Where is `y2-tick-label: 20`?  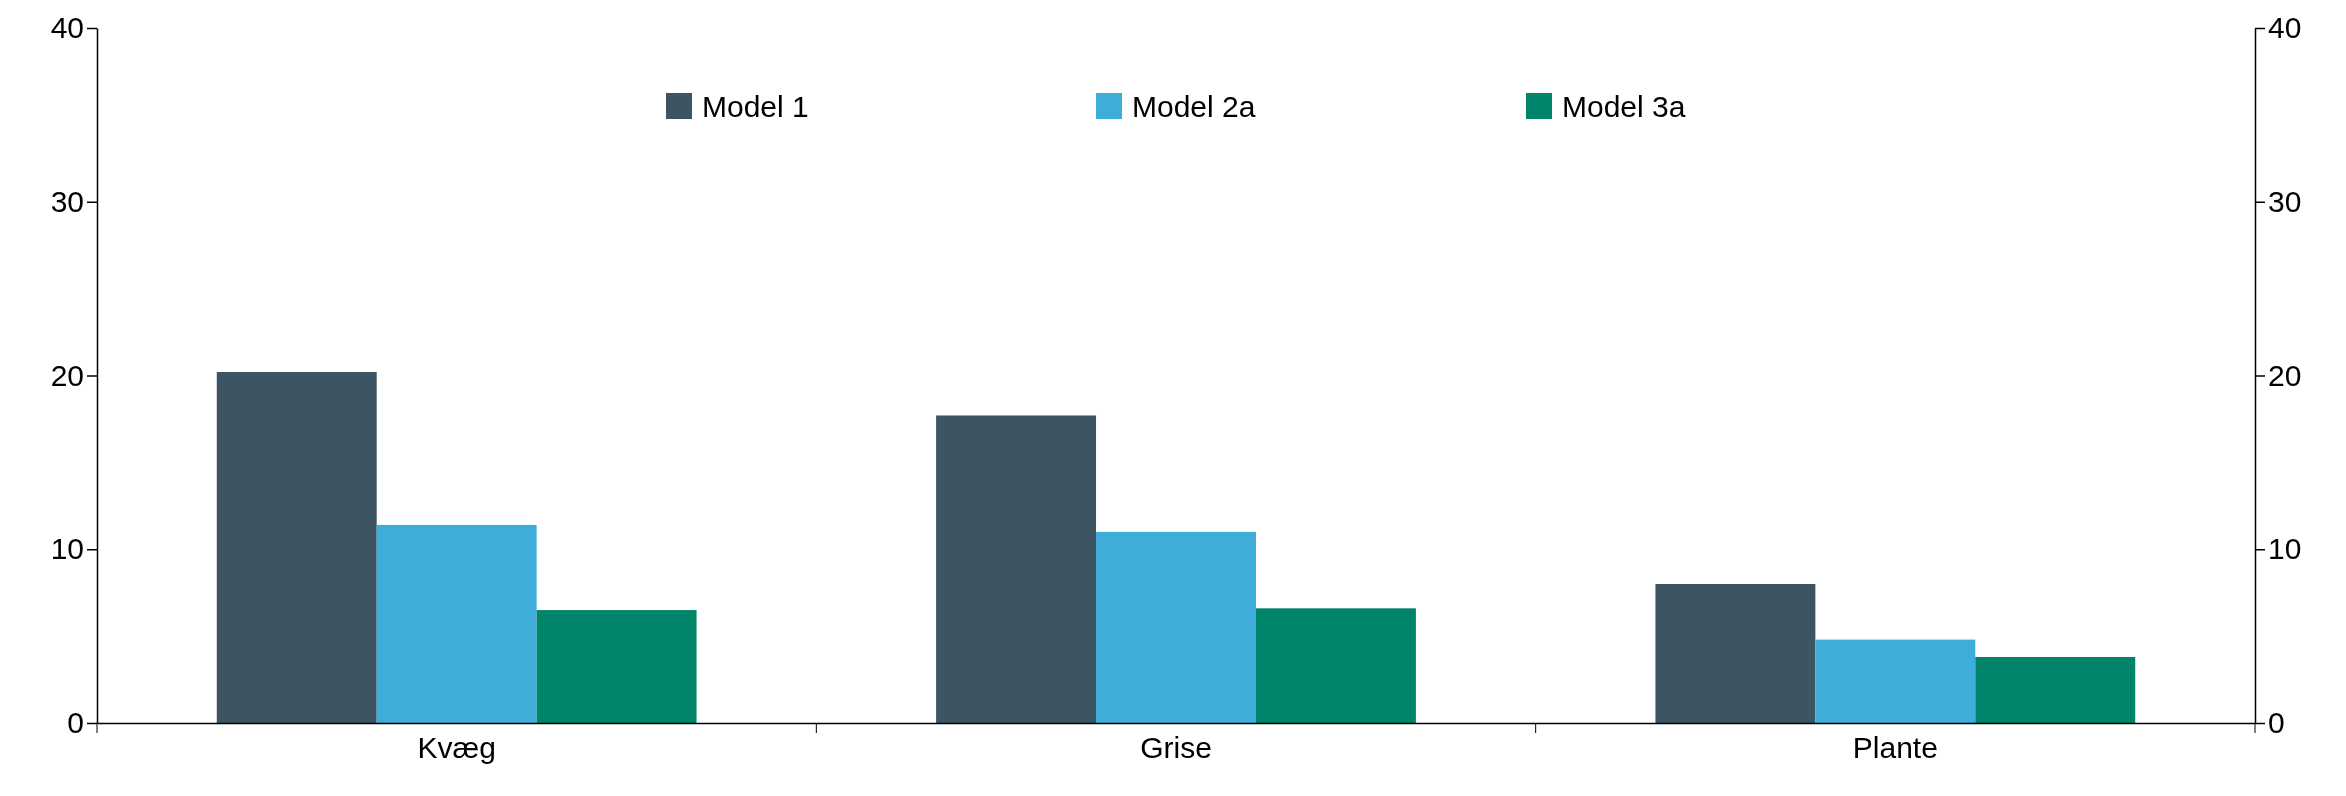 y2-tick-label: 20 is located at coordinates (2285, 375).